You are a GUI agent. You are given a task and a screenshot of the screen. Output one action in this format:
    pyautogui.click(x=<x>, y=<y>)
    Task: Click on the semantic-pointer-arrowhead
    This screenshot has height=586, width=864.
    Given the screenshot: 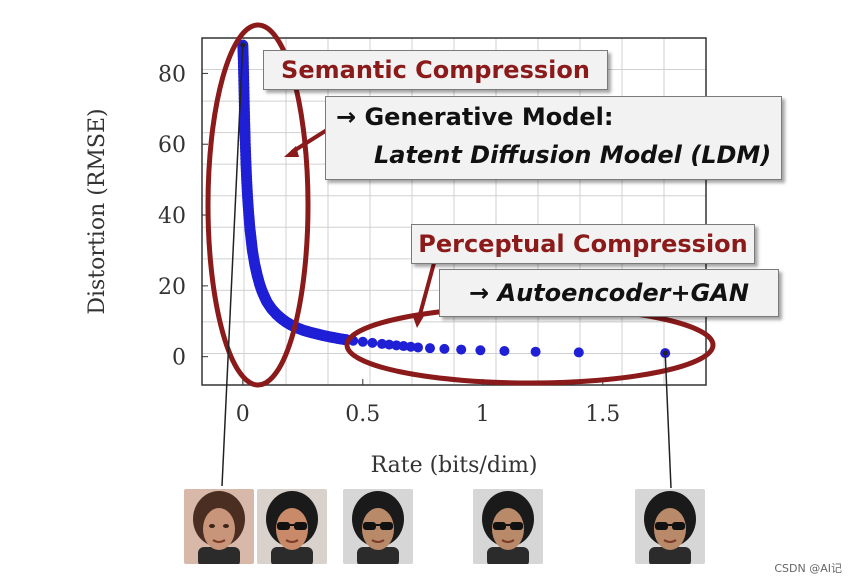 What is the action you would take?
    pyautogui.click(x=291, y=151)
    